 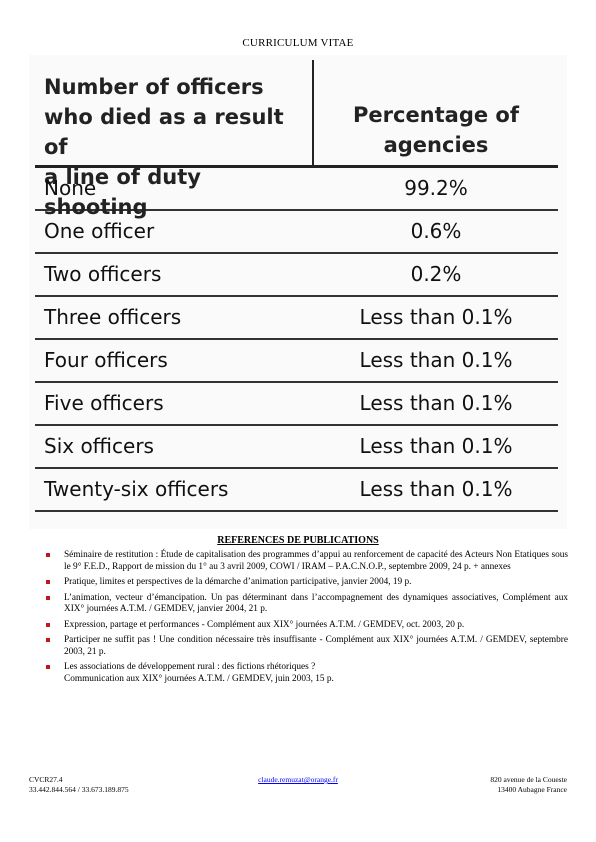 I want to click on column-header-line: a line of duty shooting, so click(x=122, y=192).